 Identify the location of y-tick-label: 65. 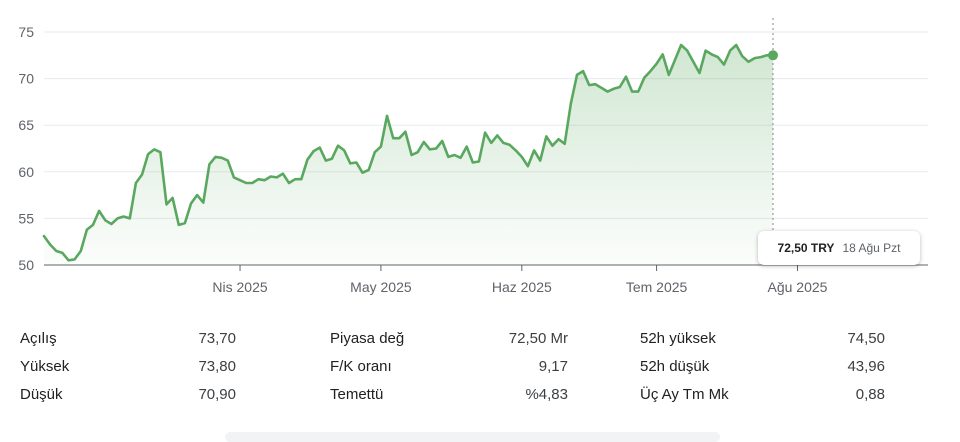
(26, 125).